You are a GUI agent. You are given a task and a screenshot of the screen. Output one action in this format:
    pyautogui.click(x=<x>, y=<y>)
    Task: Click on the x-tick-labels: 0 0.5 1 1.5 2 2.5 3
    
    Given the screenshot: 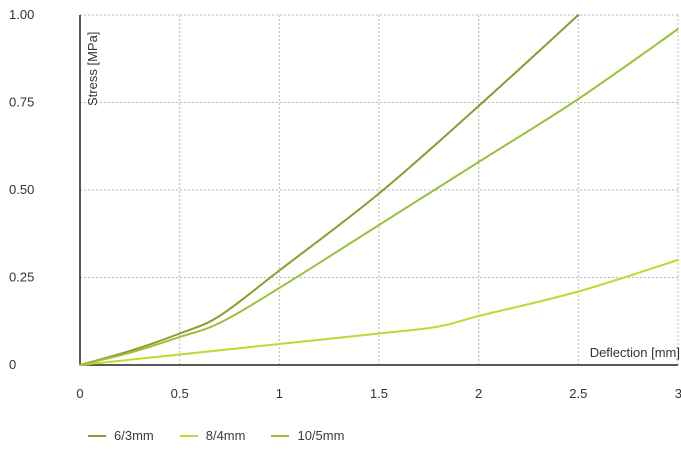 What is the action you would take?
    pyautogui.click(x=378, y=393)
    